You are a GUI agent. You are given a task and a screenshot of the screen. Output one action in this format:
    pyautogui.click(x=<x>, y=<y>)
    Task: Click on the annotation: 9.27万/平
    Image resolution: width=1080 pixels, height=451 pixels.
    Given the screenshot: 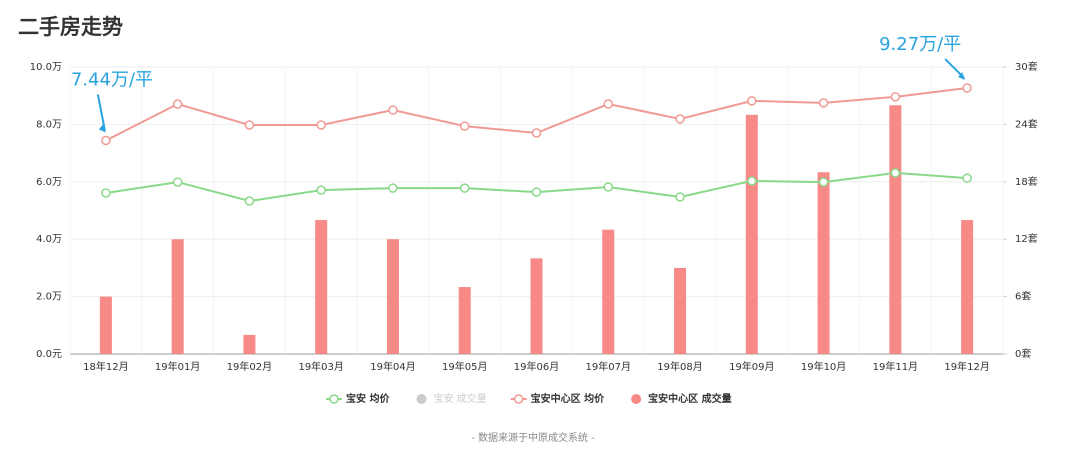 What is the action you would take?
    pyautogui.click(x=920, y=44)
    